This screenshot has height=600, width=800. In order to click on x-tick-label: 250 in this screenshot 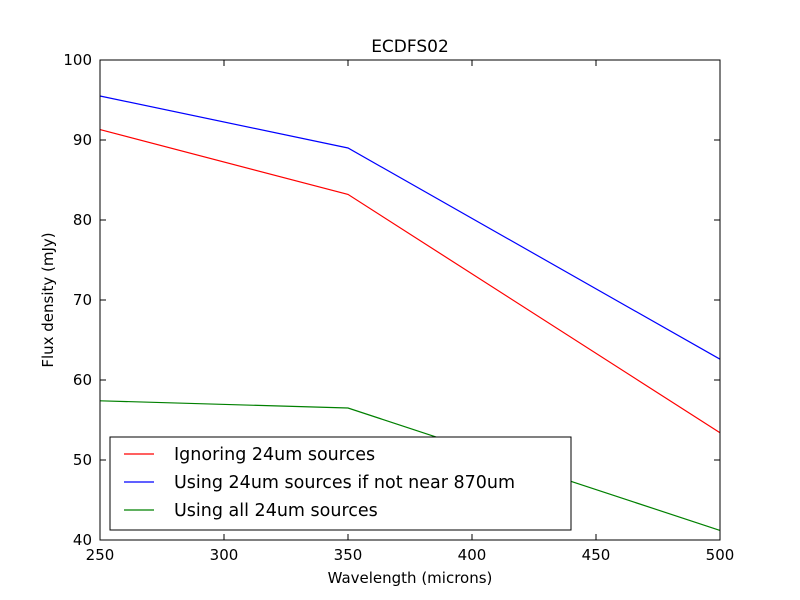, I will do `click(100, 555)`.